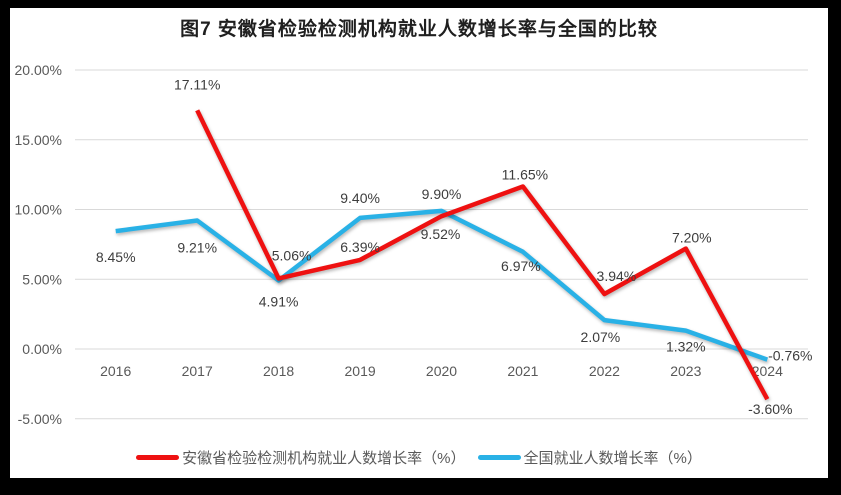 This screenshot has width=841, height=495. I want to click on data-label-anhui-2019: 6.39%, so click(360, 247).